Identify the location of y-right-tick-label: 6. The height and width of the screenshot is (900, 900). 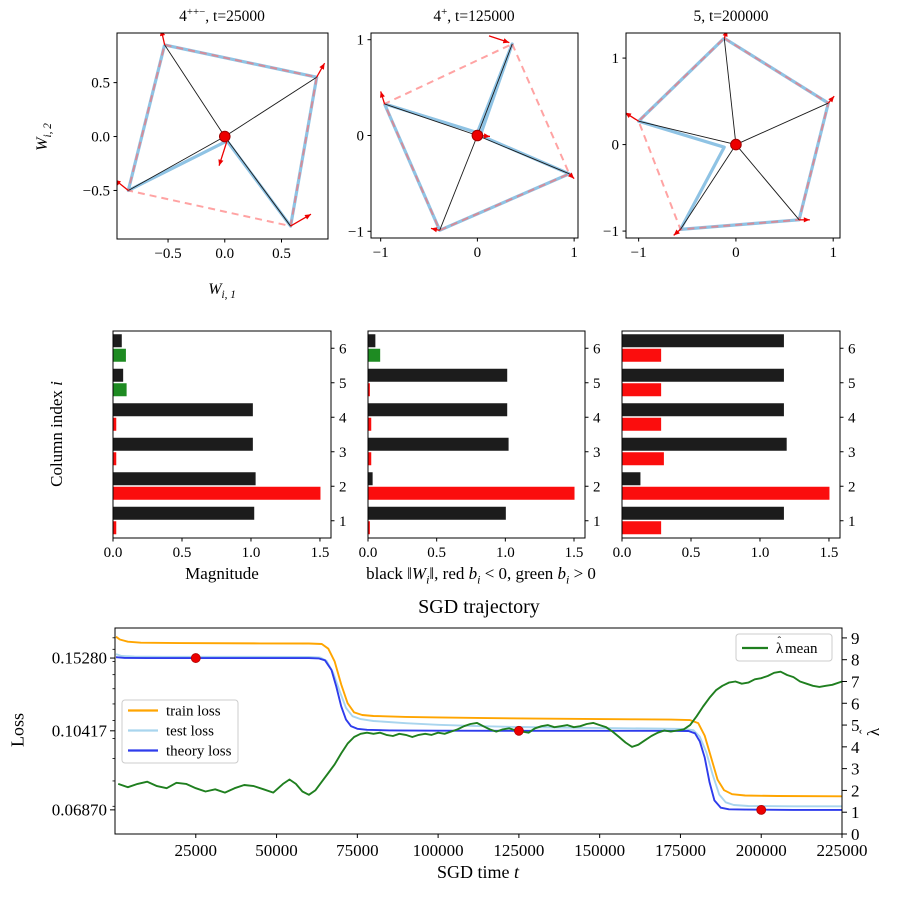
(855, 703).